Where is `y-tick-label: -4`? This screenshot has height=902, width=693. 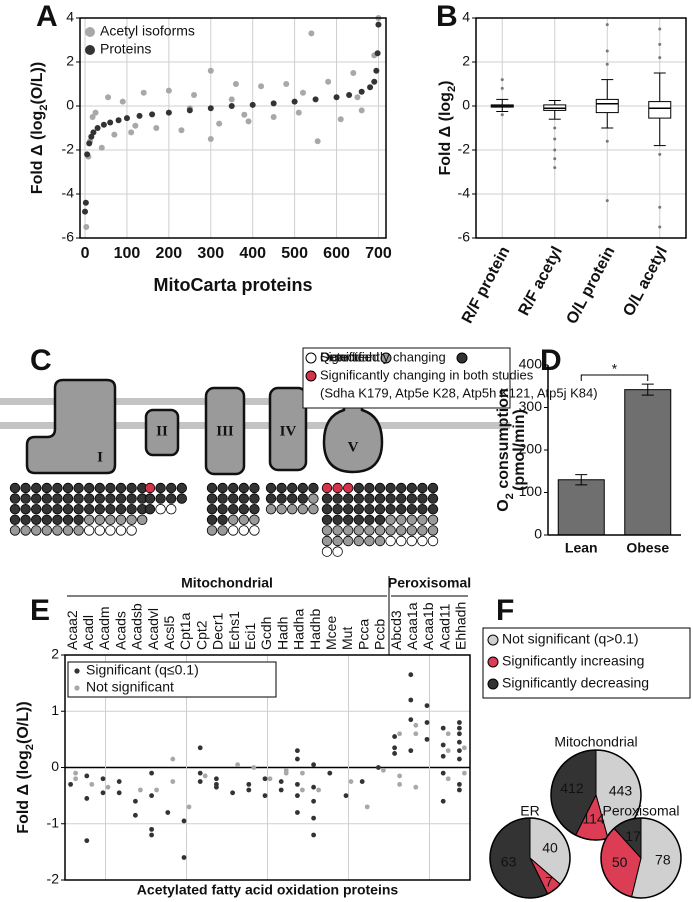
y-tick-label: -4 is located at coordinates (464, 193).